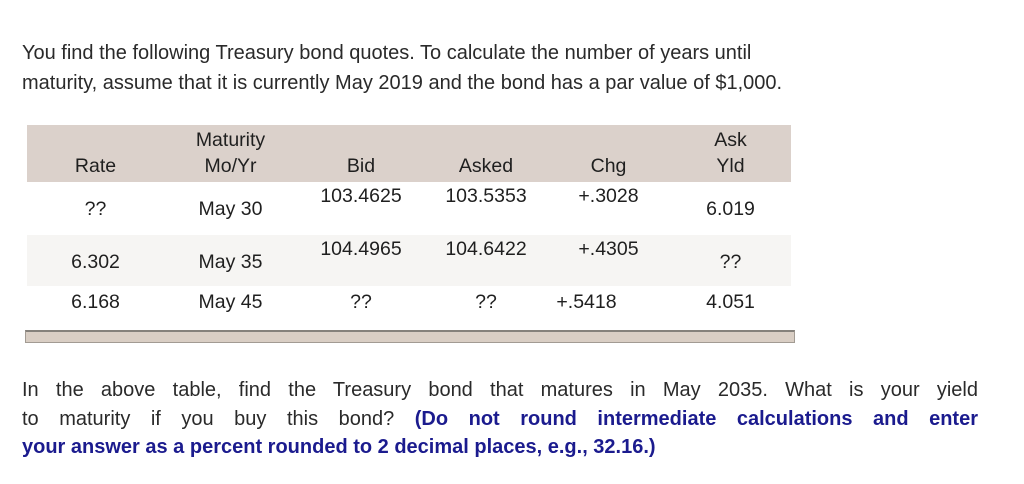 The width and height of the screenshot is (1024, 484). Describe the element at coordinates (730, 302) in the screenshot. I see `cell-ask-yld: 4.051` at that location.